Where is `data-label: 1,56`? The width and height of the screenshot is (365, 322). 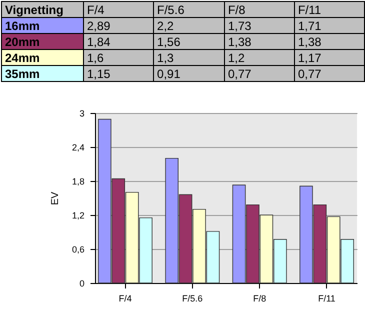
data-label: 1,56 is located at coordinates (189, 42).